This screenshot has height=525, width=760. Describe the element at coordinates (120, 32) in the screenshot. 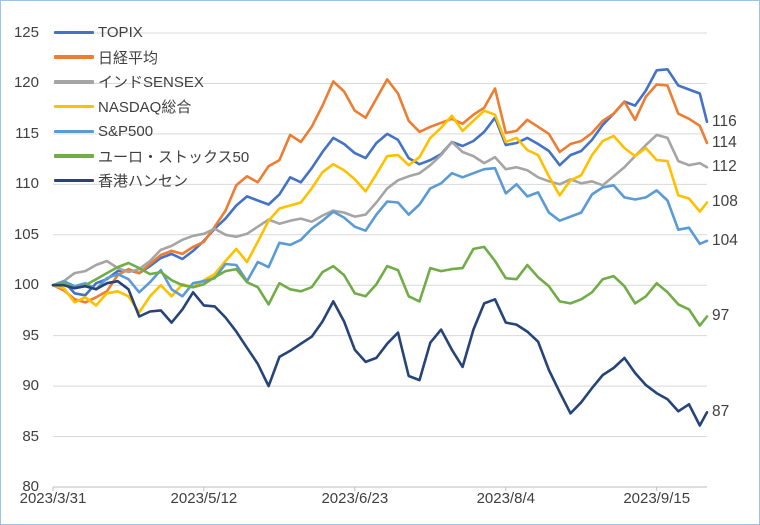

I see `legend-label: TOPIX` at that location.